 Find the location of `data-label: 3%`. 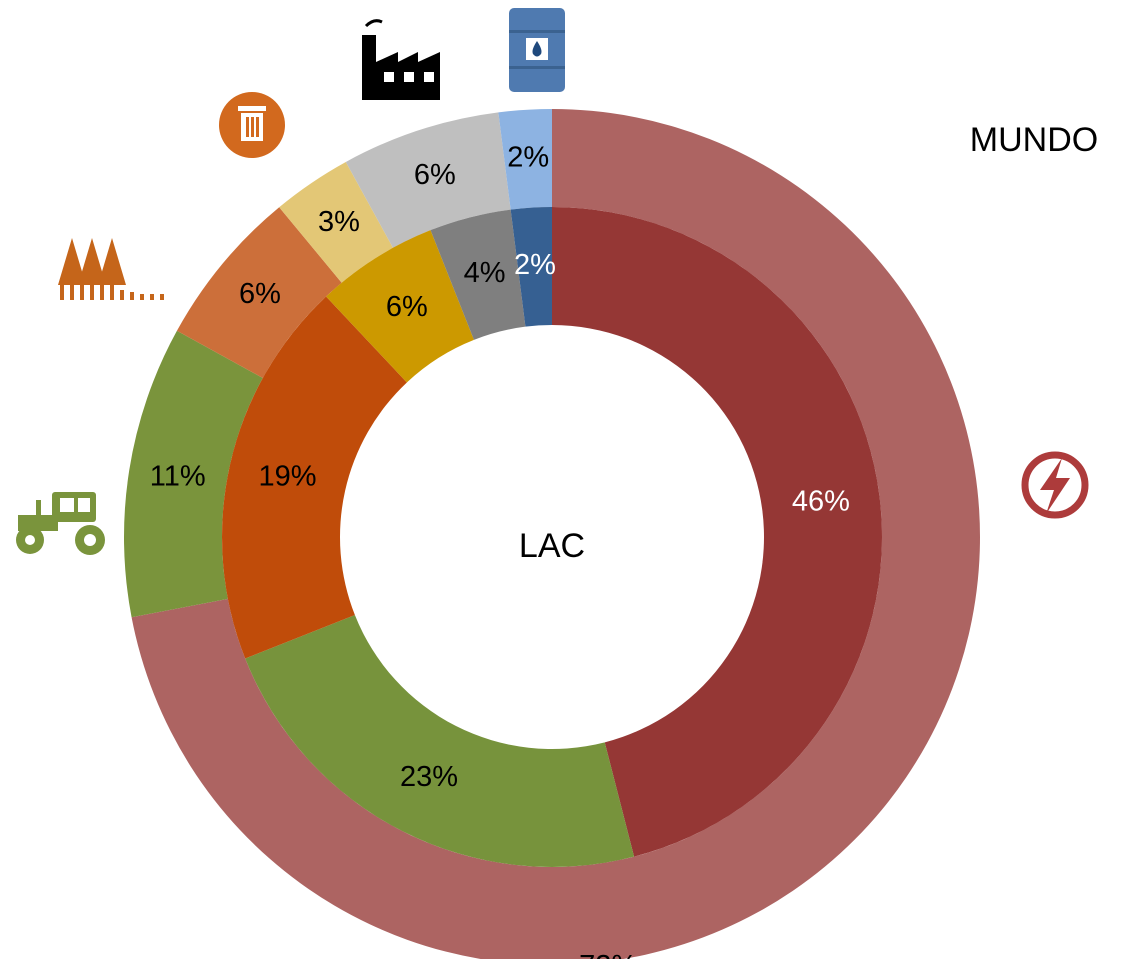

data-label: 3% is located at coordinates (339, 222).